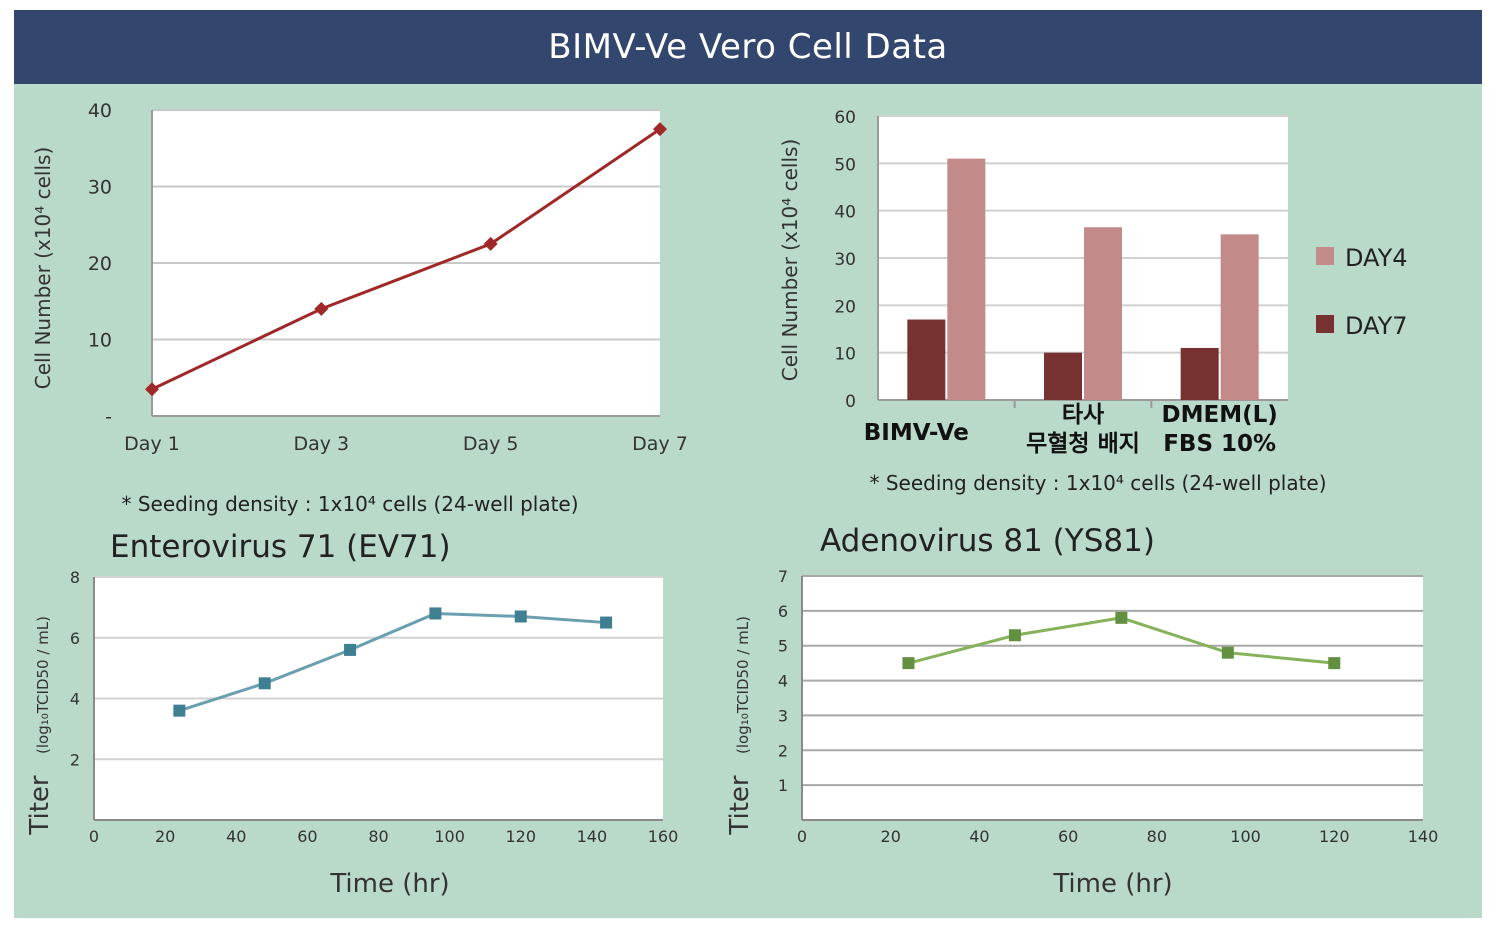 This screenshot has width=1498, height=934. Describe the element at coordinates (1325, 324) in the screenshot. I see `legend-swatch-day7` at that location.